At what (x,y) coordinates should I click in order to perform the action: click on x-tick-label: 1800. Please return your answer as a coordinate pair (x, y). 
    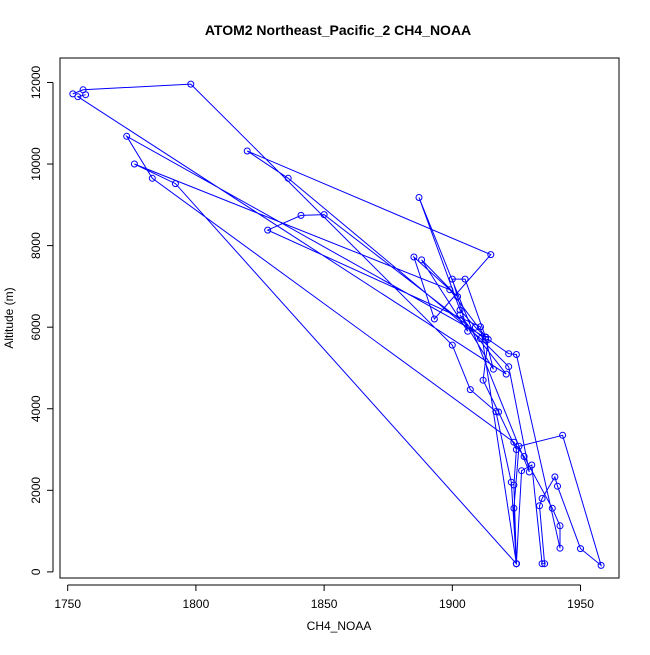
    Looking at the image, I should click on (196, 604).